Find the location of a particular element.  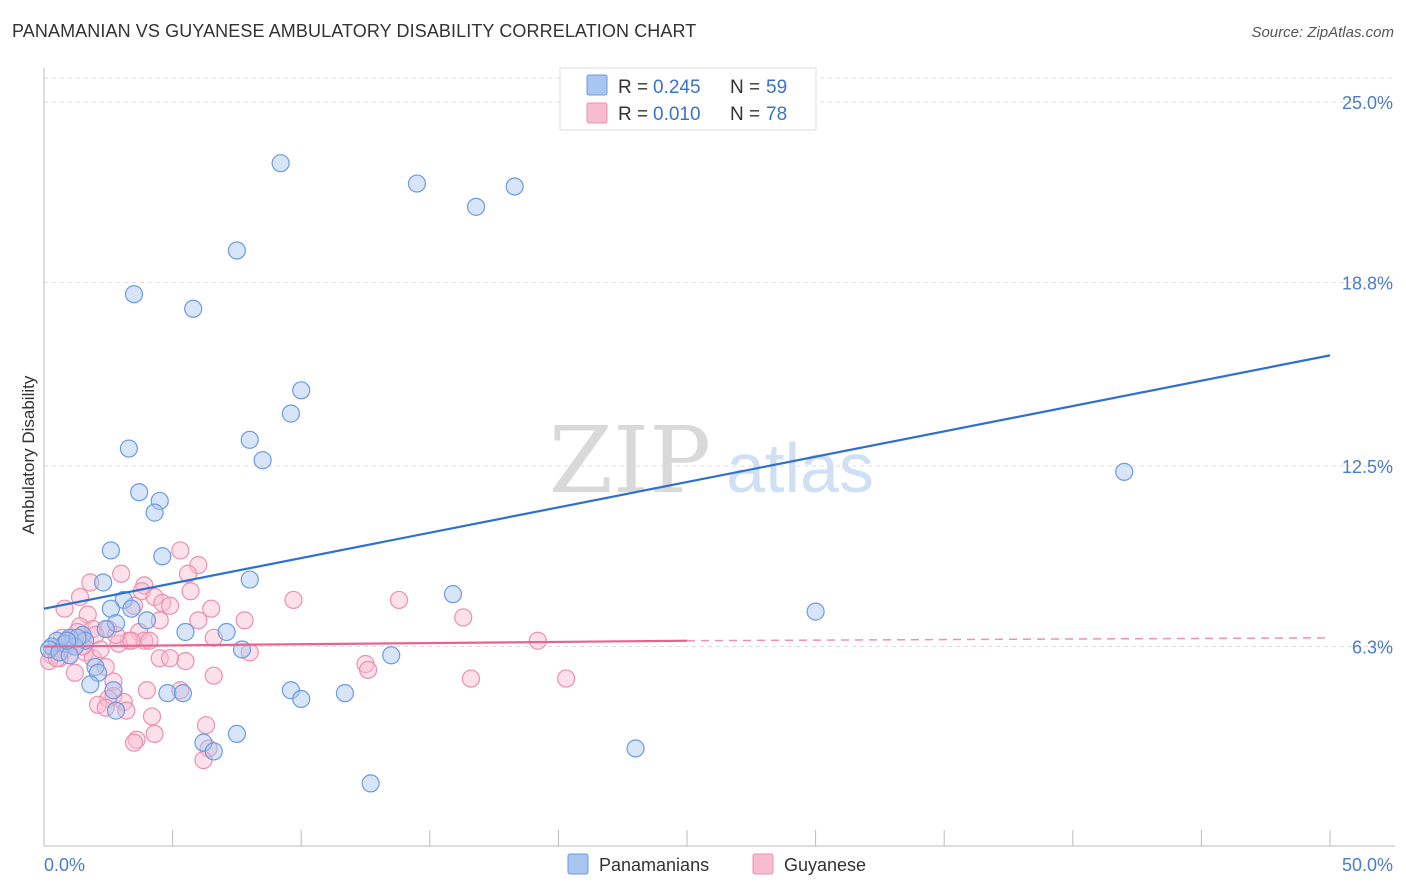

legend-n-label-1: N = is located at coordinates (745, 87).